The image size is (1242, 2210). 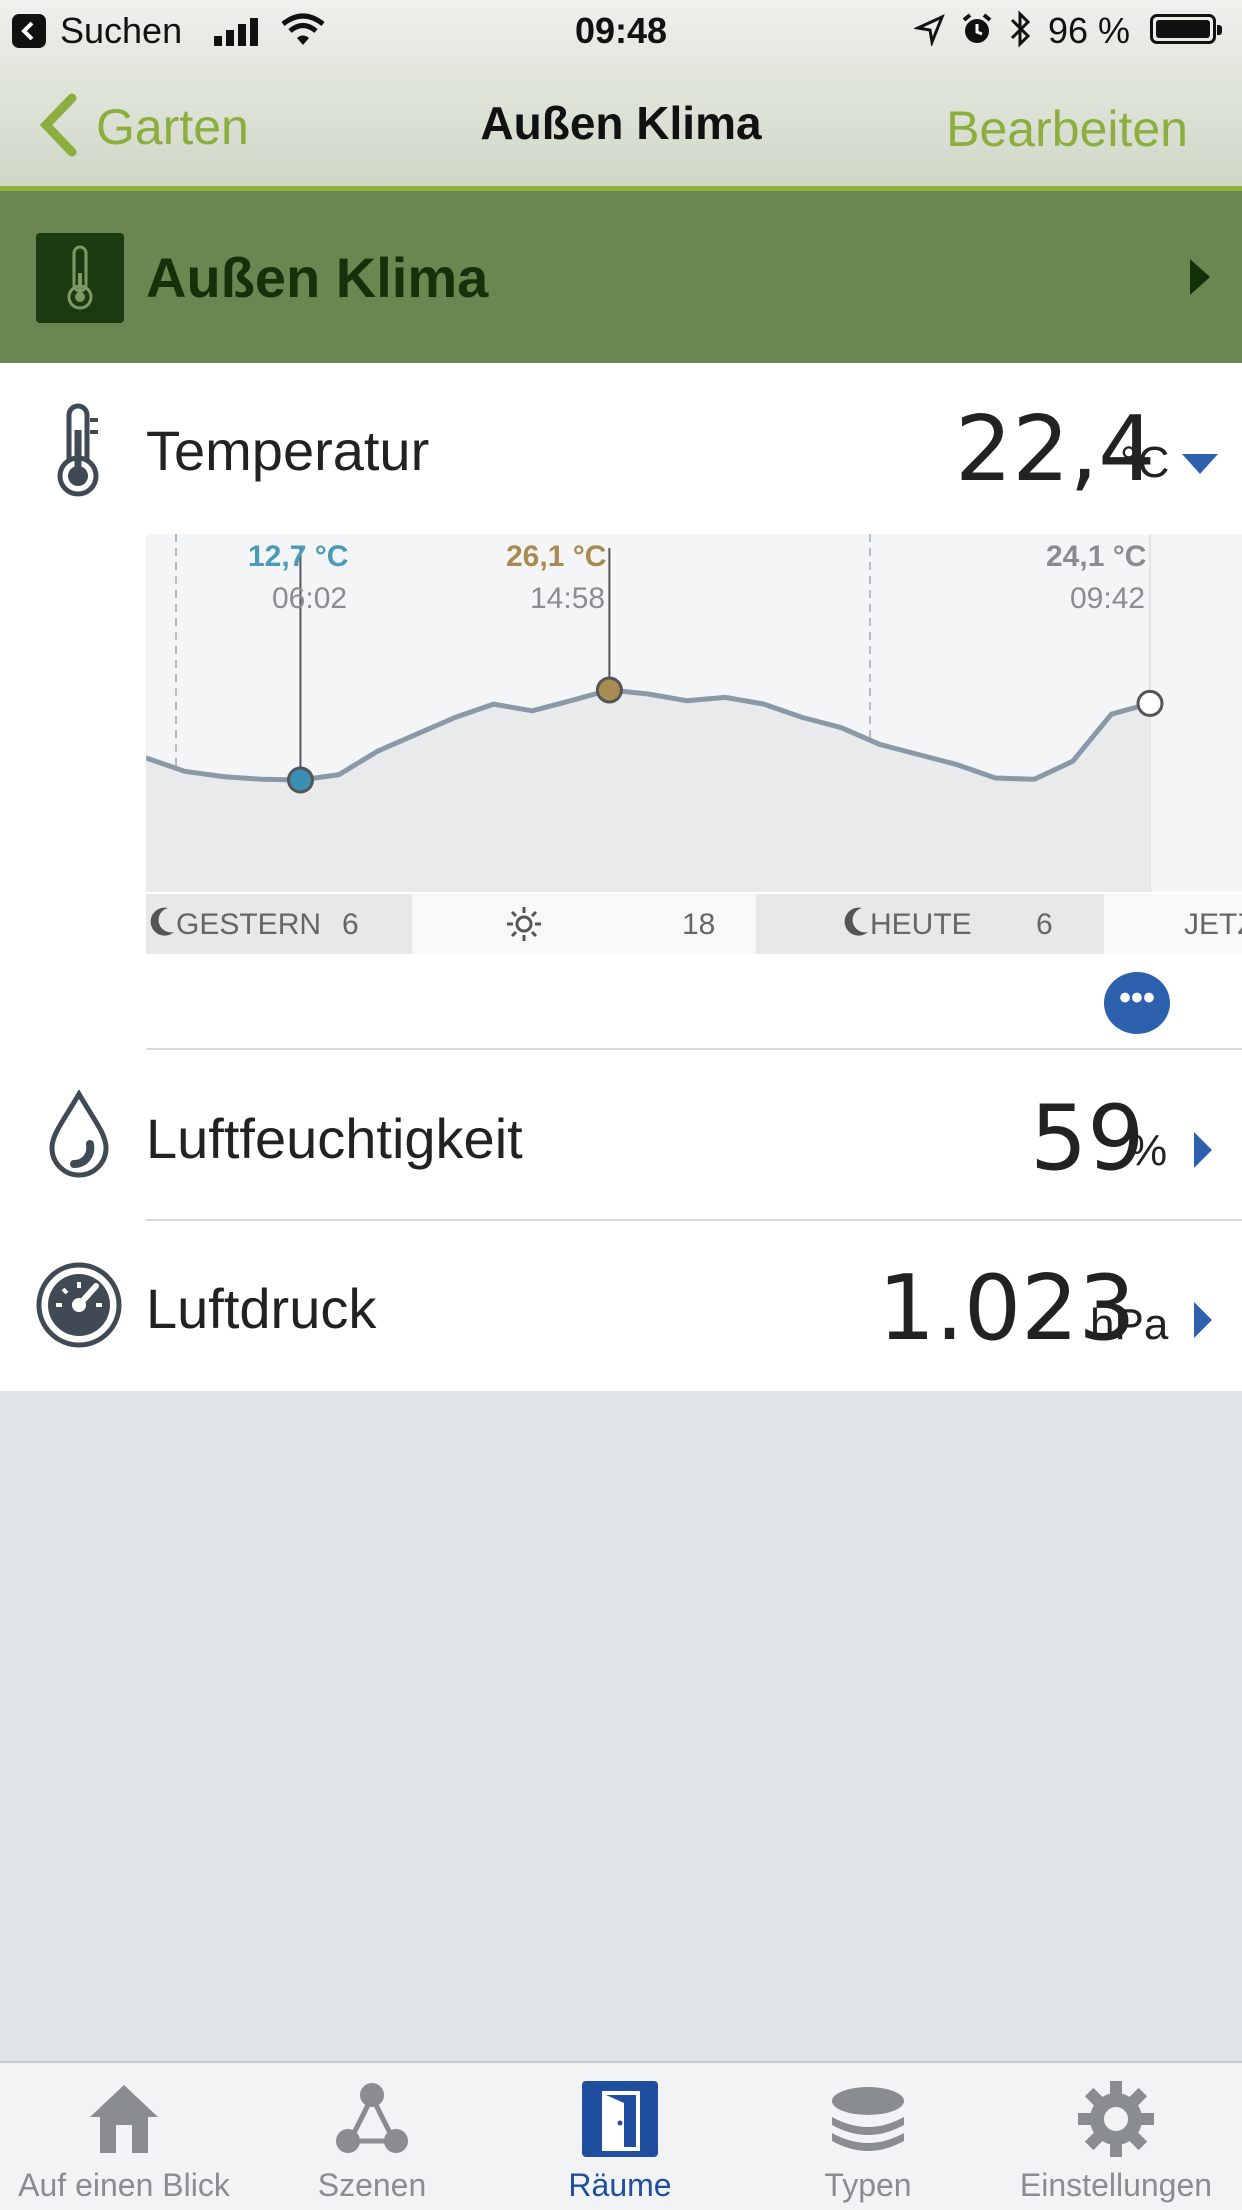 I want to click on tab-label: Typen, so click(x=868, y=2185).